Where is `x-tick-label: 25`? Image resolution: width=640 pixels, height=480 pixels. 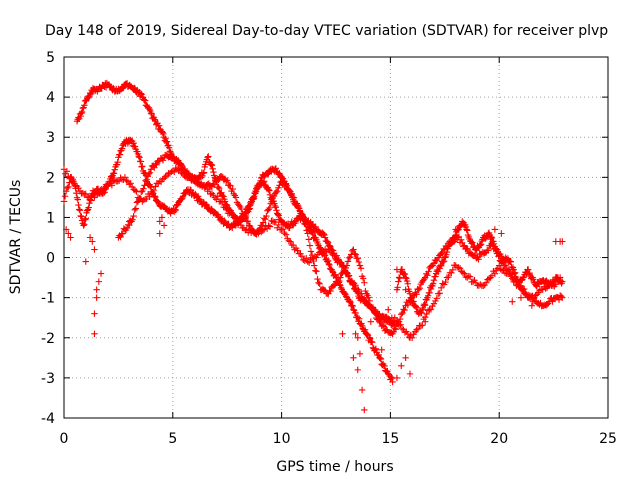
x-tick-label: 25 is located at coordinates (608, 439).